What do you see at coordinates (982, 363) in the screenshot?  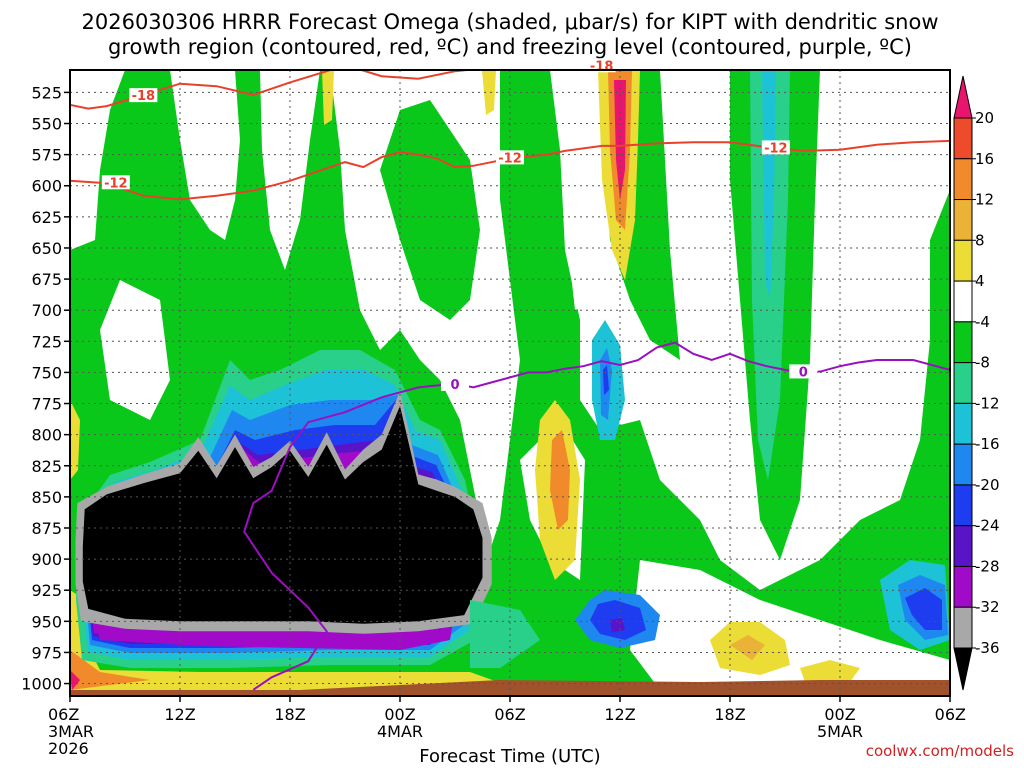 I see `colorbar-label: -8` at bounding box center [982, 363].